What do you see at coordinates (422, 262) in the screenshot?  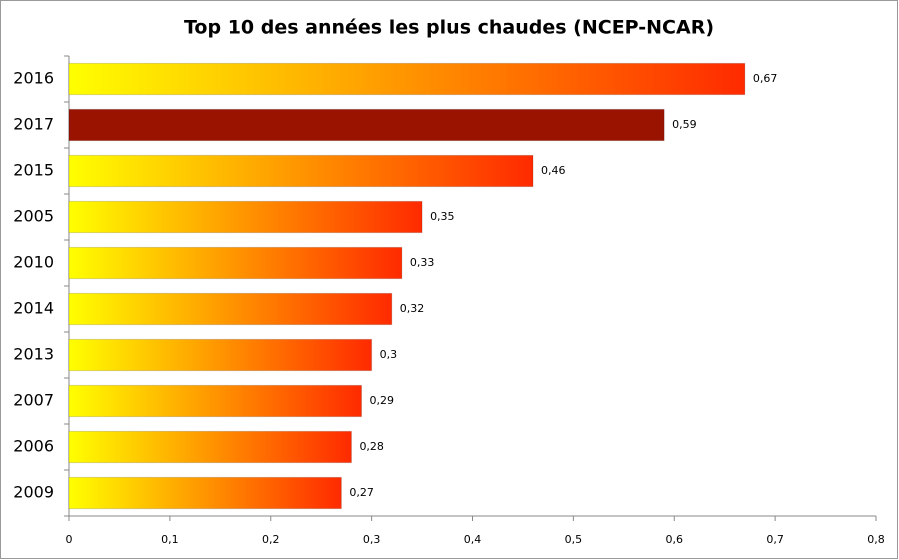 I see `value-label: 0,33` at bounding box center [422, 262].